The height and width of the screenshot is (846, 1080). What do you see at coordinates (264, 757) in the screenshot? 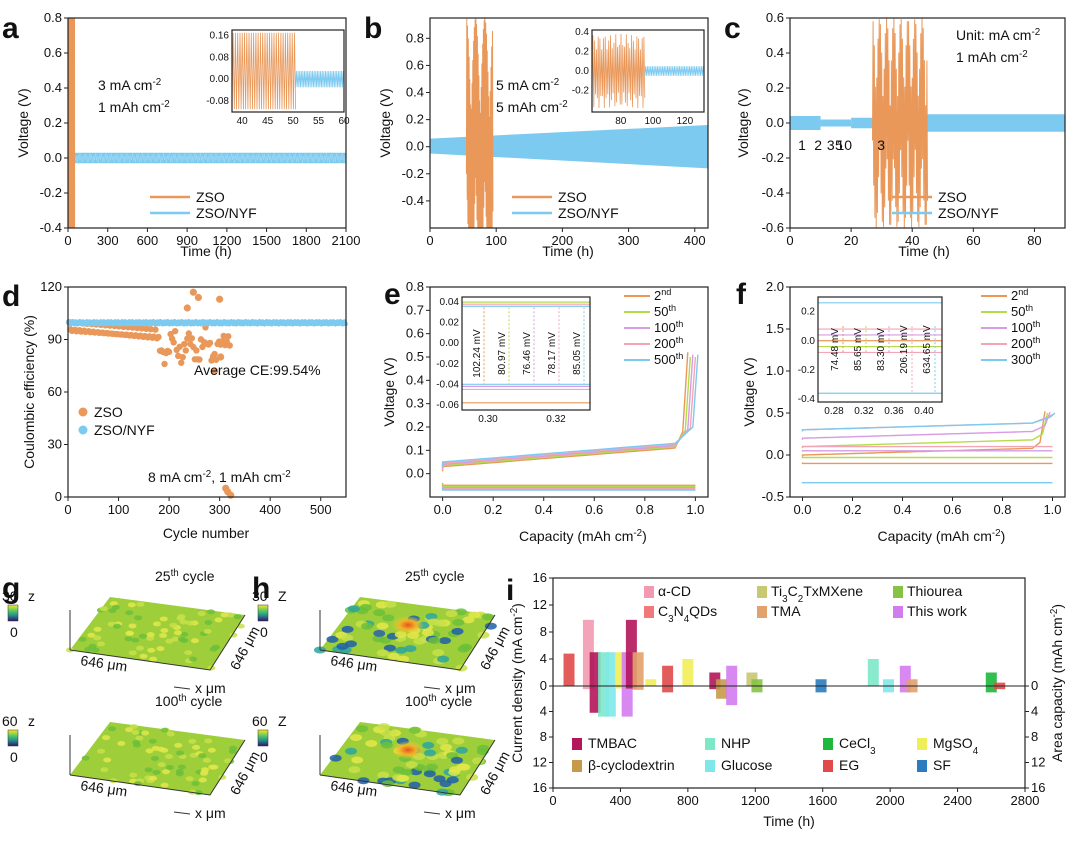
I see `panel-h-zero: 0` at bounding box center [264, 757].